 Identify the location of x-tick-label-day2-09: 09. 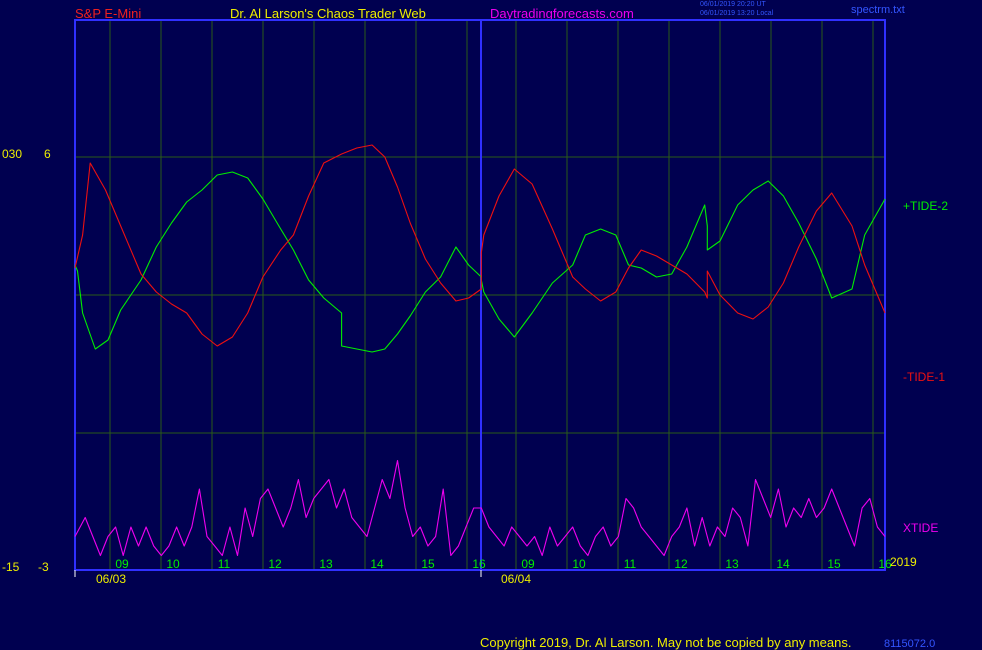
(528, 564).